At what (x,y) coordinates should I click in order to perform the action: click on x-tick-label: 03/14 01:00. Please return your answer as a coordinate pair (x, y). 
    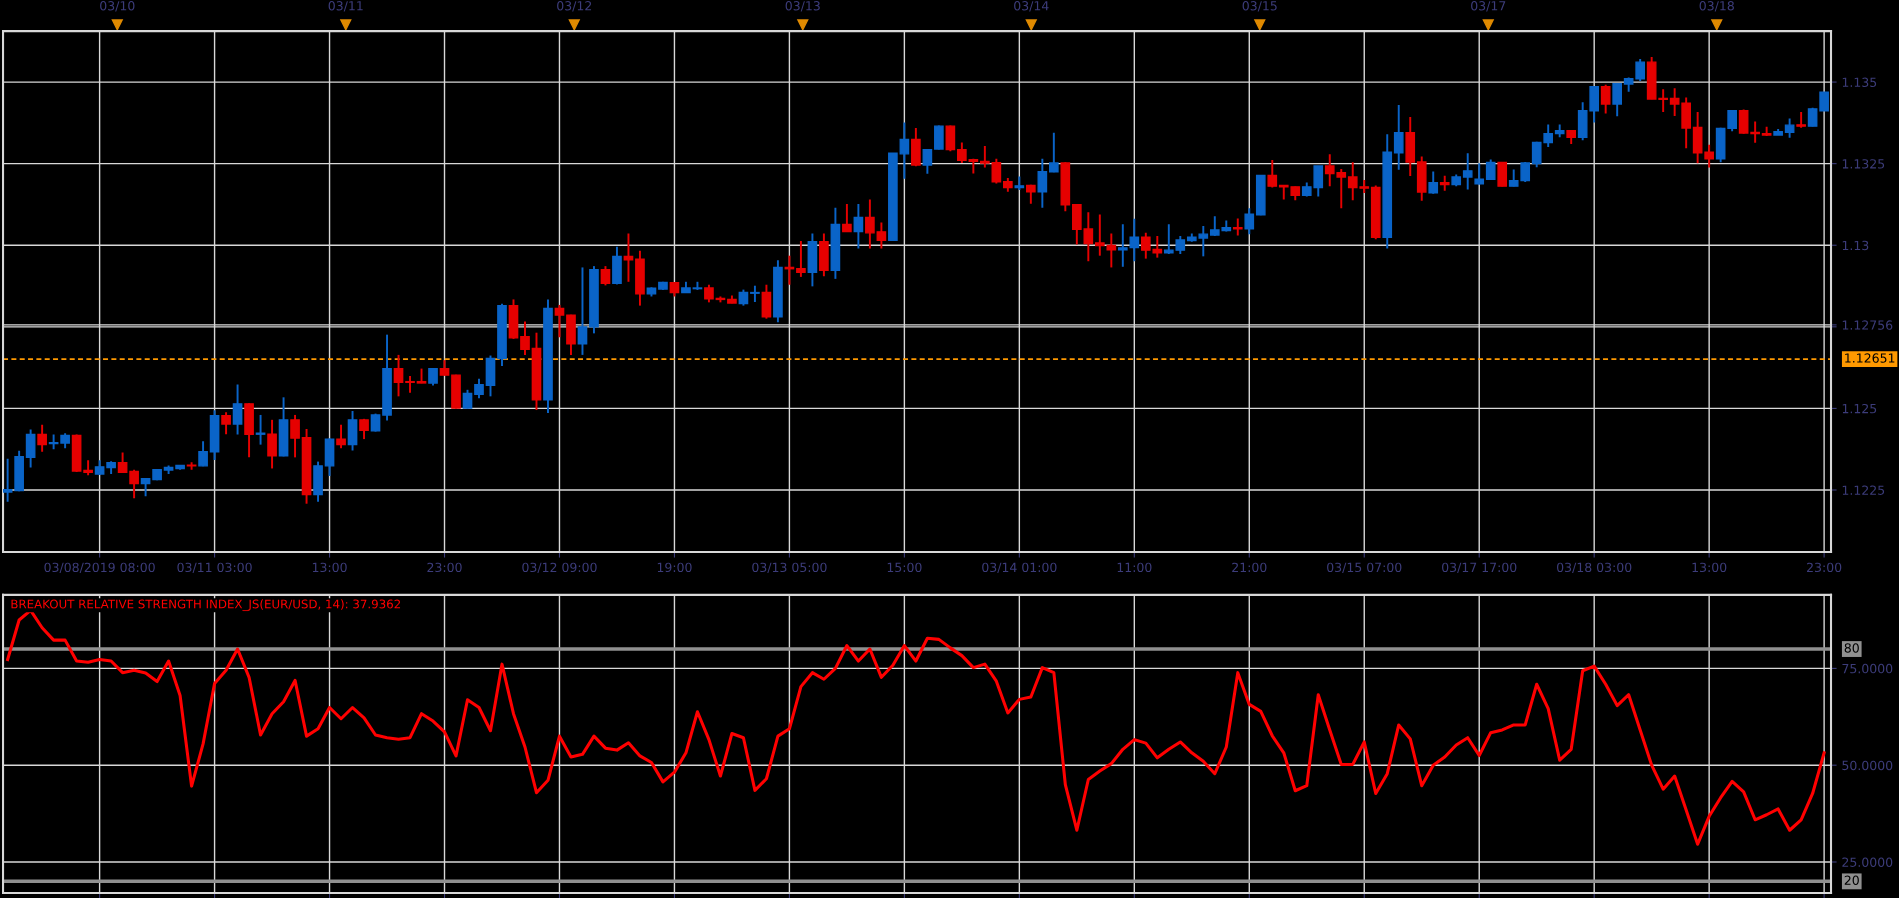
    Looking at the image, I should click on (1019, 568).